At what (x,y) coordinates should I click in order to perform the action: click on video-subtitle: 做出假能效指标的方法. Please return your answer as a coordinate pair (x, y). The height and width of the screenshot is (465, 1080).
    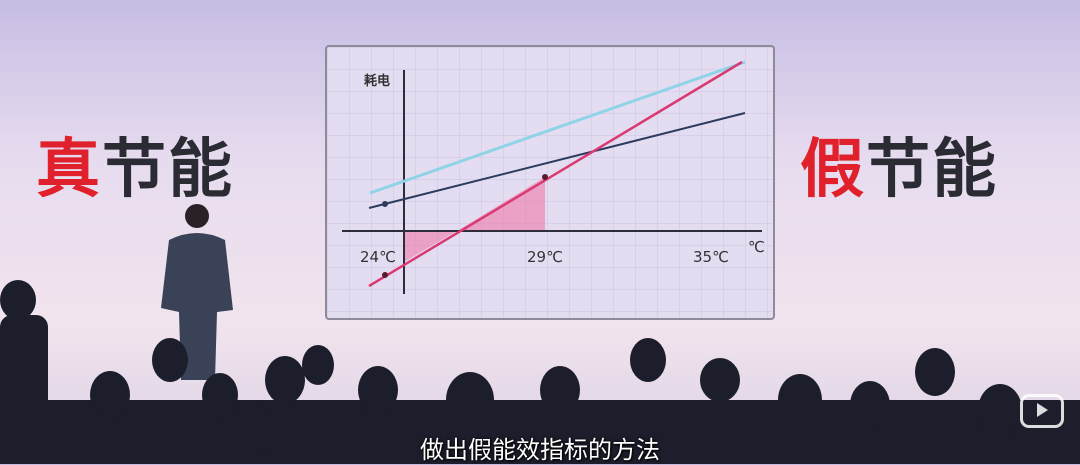
    Looking at the image, I should click on (540, 450).